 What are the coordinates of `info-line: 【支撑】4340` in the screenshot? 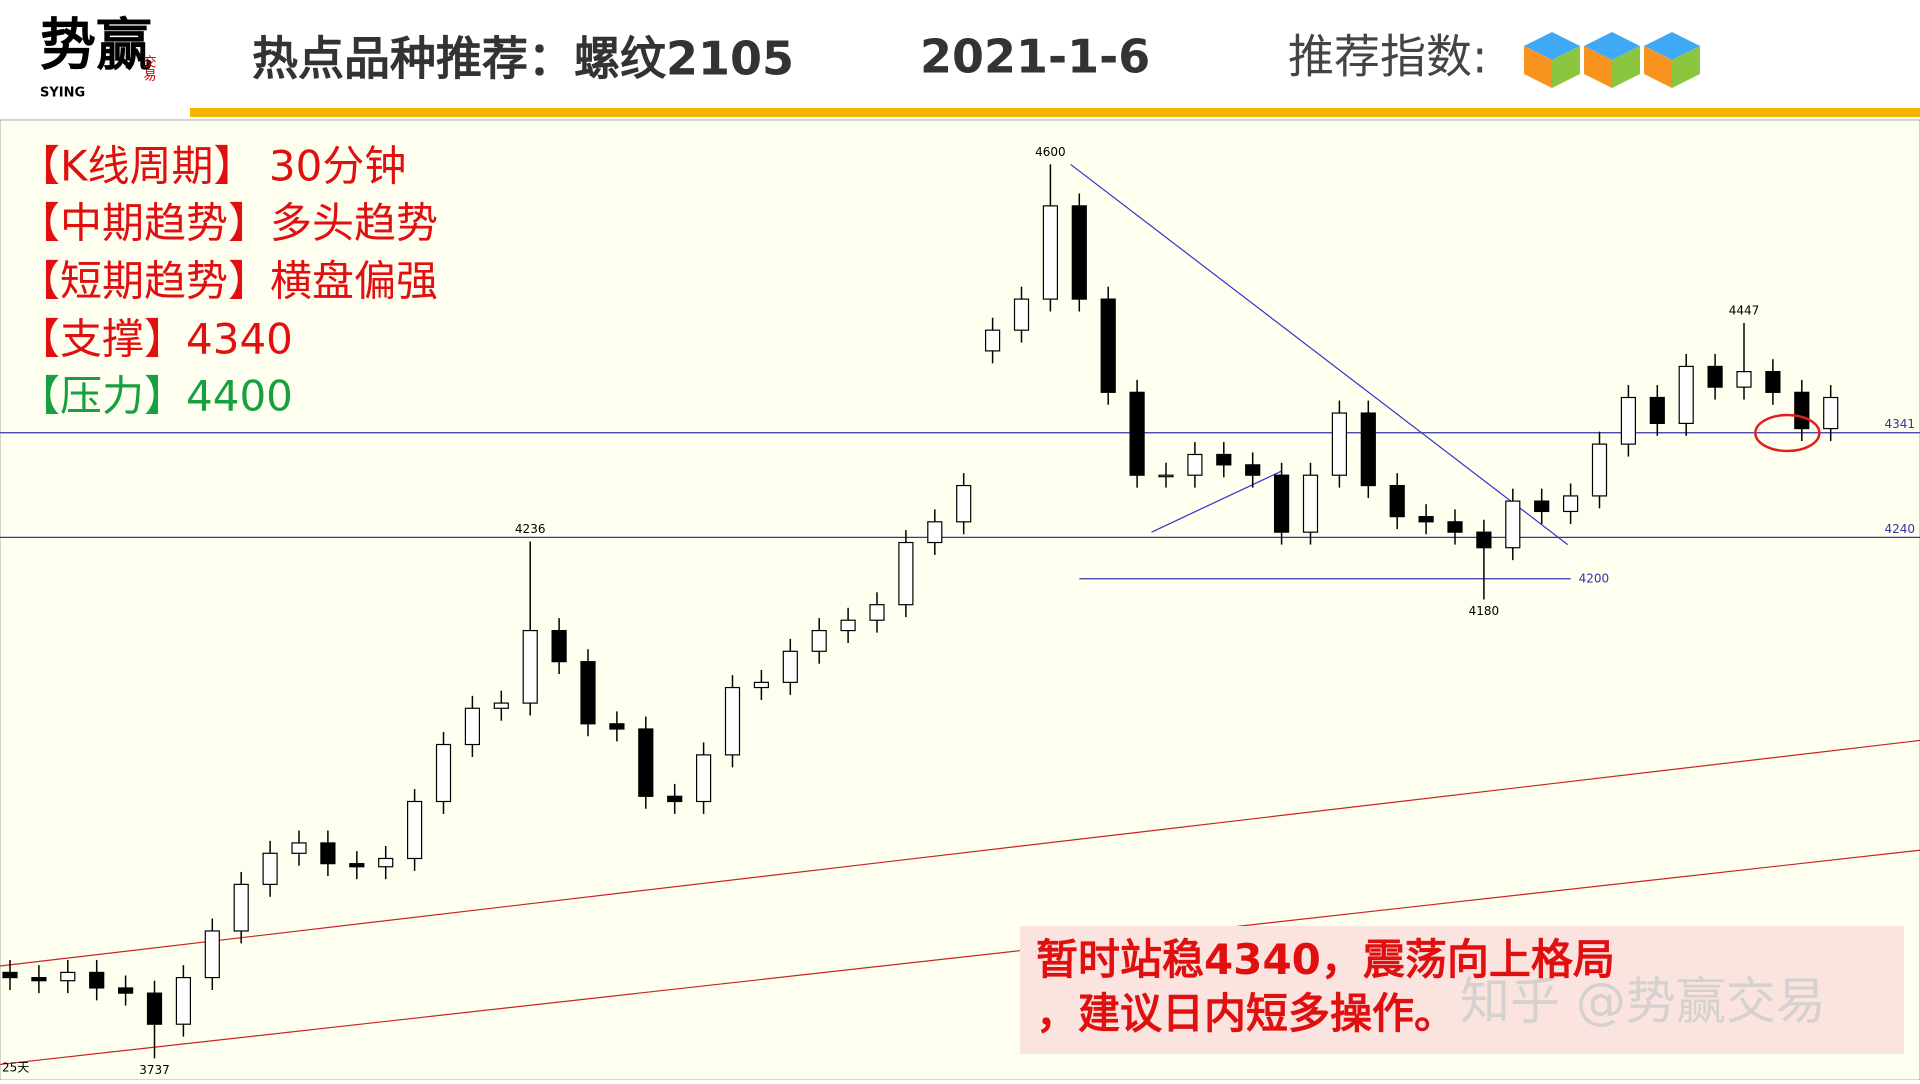 It's located at (155, 339).